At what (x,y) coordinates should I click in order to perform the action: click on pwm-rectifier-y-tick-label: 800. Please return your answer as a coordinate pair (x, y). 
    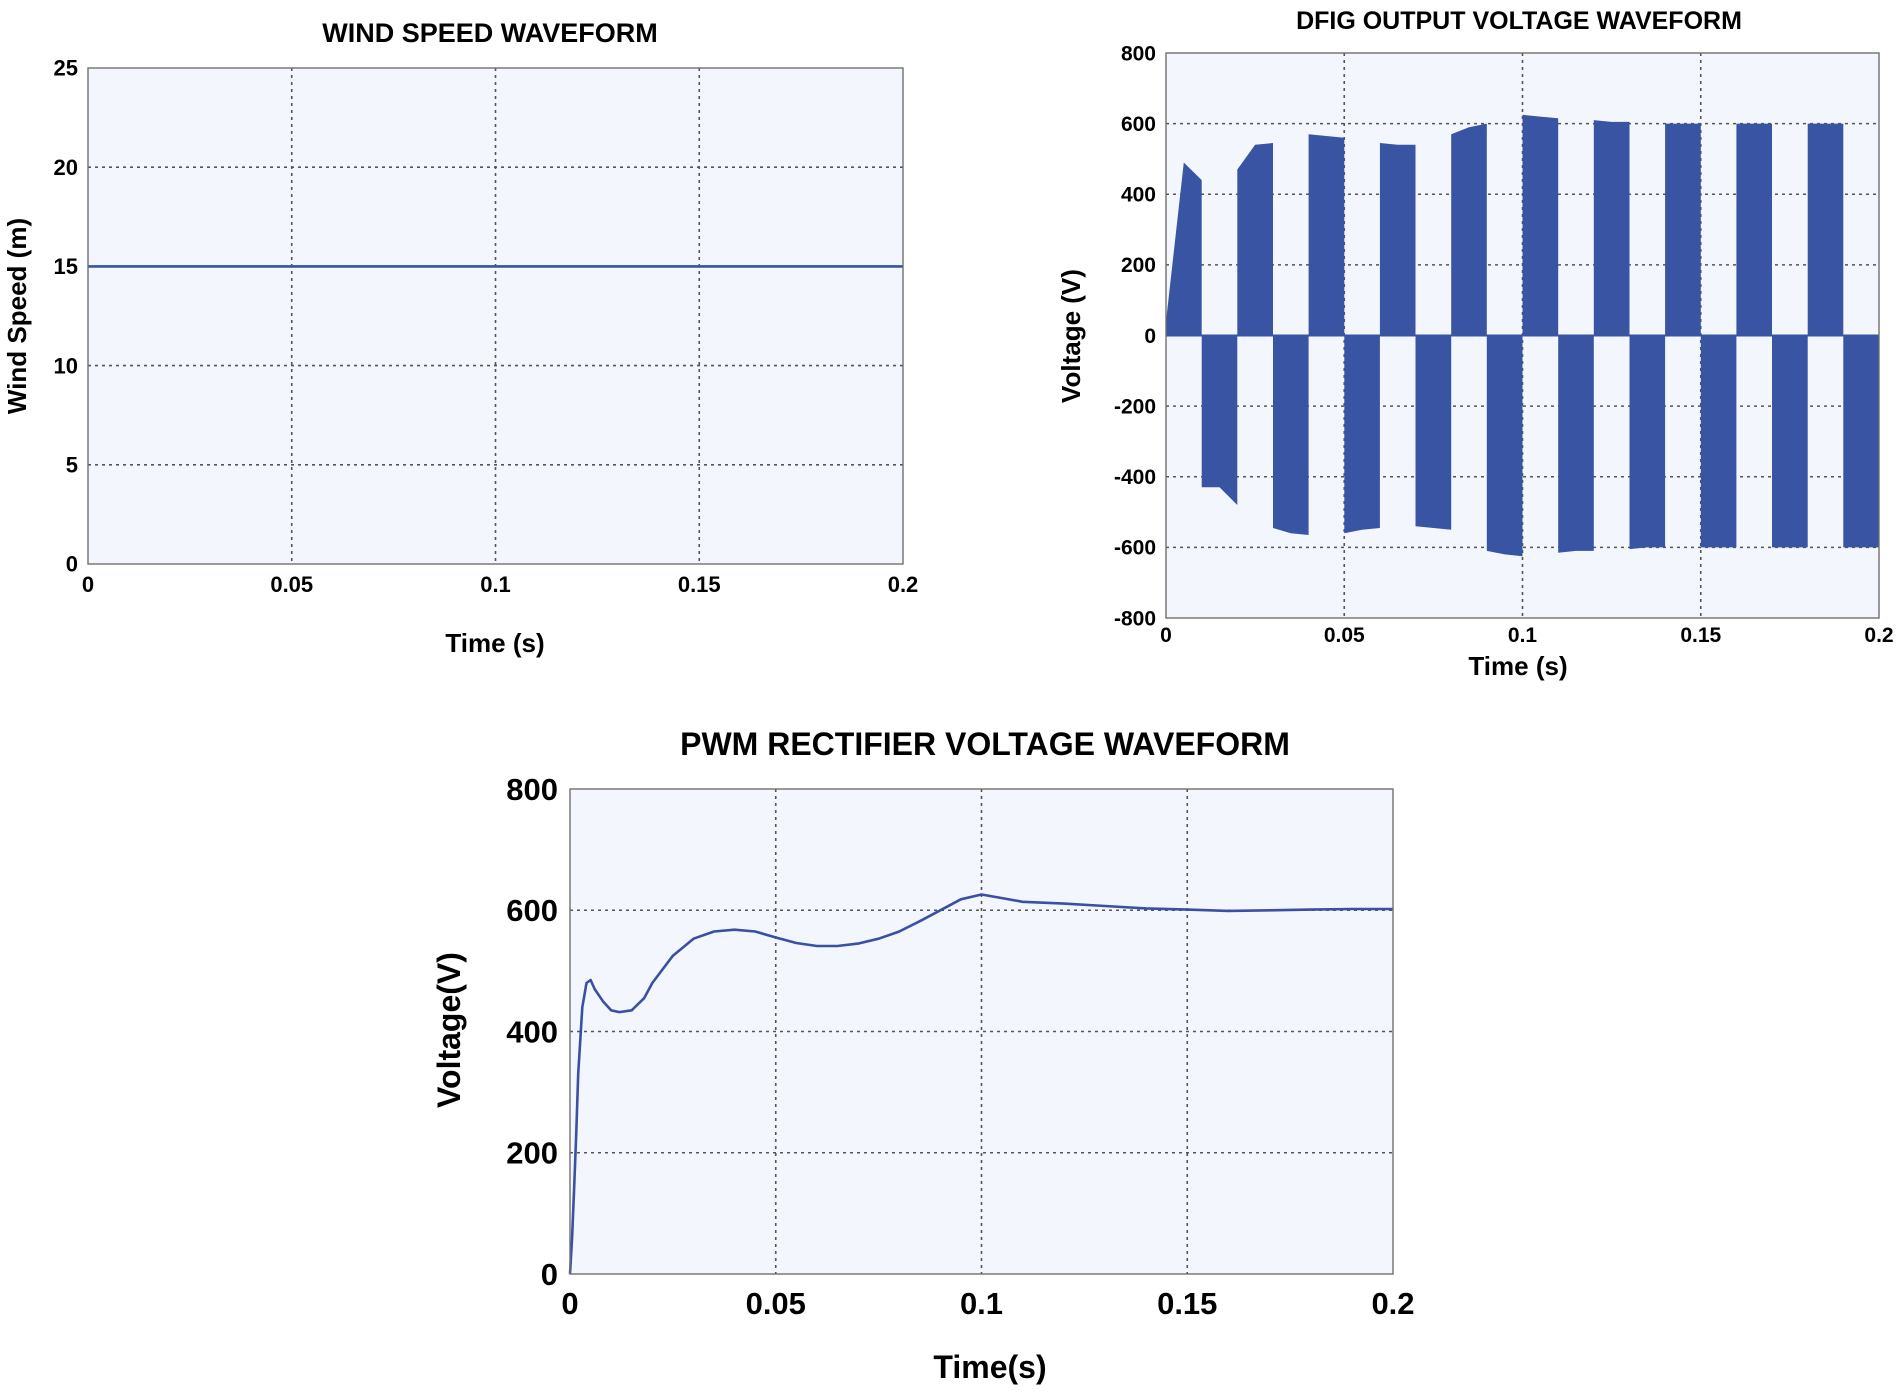
    Looking at the image, I should click on (532, 789).